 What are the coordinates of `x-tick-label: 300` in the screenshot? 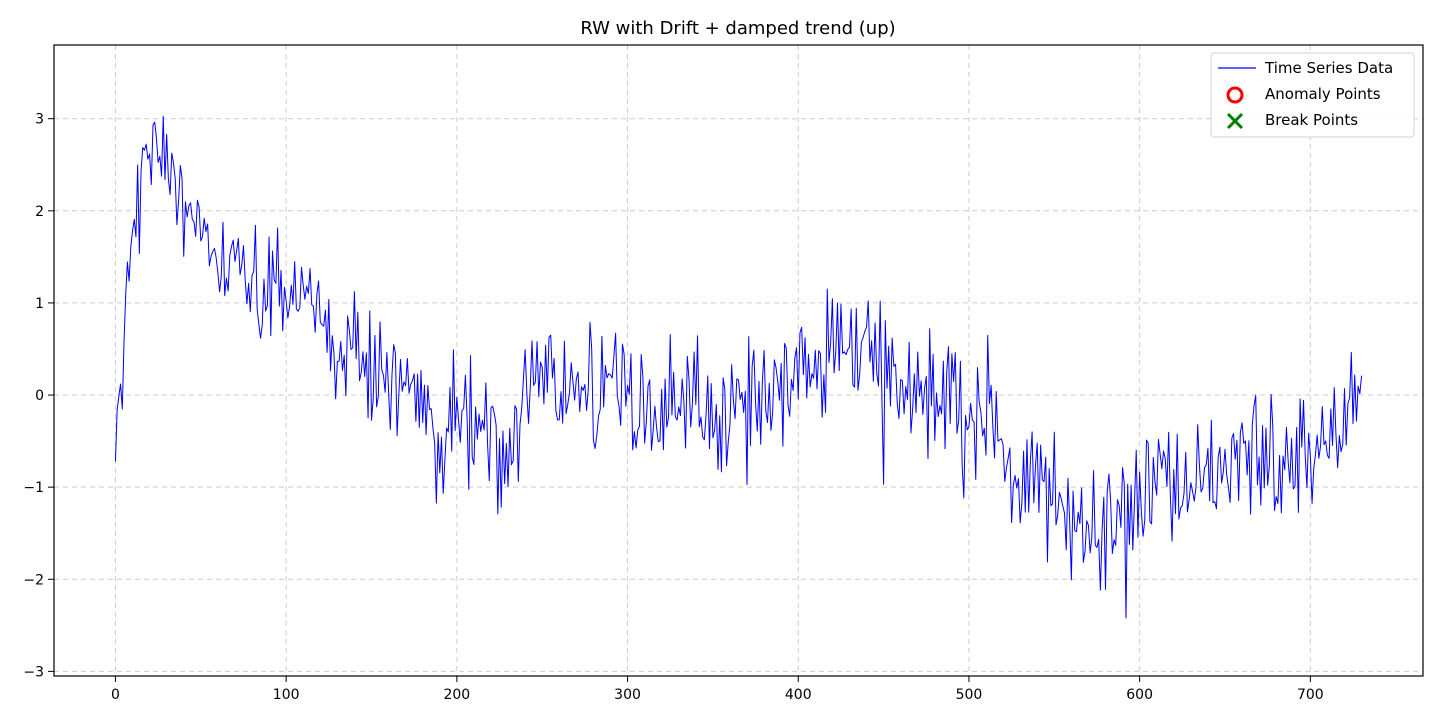 It's located at (627, 695).